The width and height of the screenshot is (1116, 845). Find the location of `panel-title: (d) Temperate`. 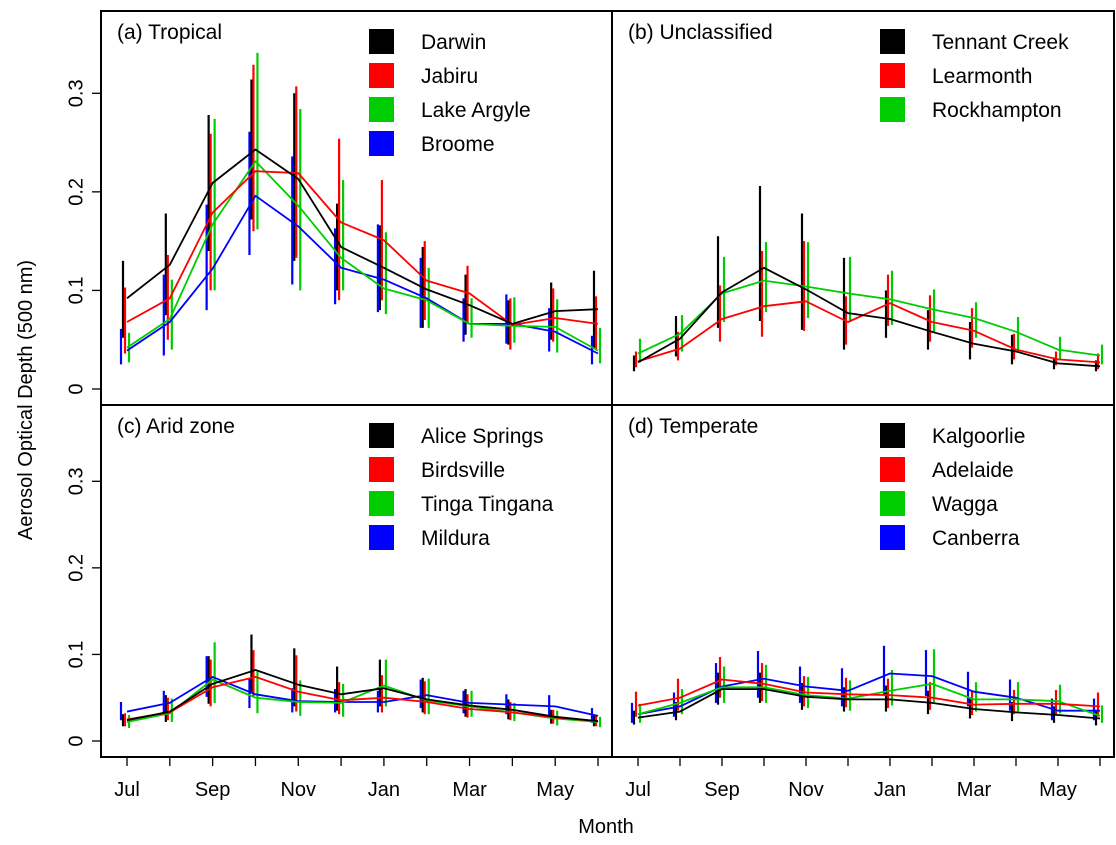

panel-title: (d) Temperate is located at coordinates (693, 426).